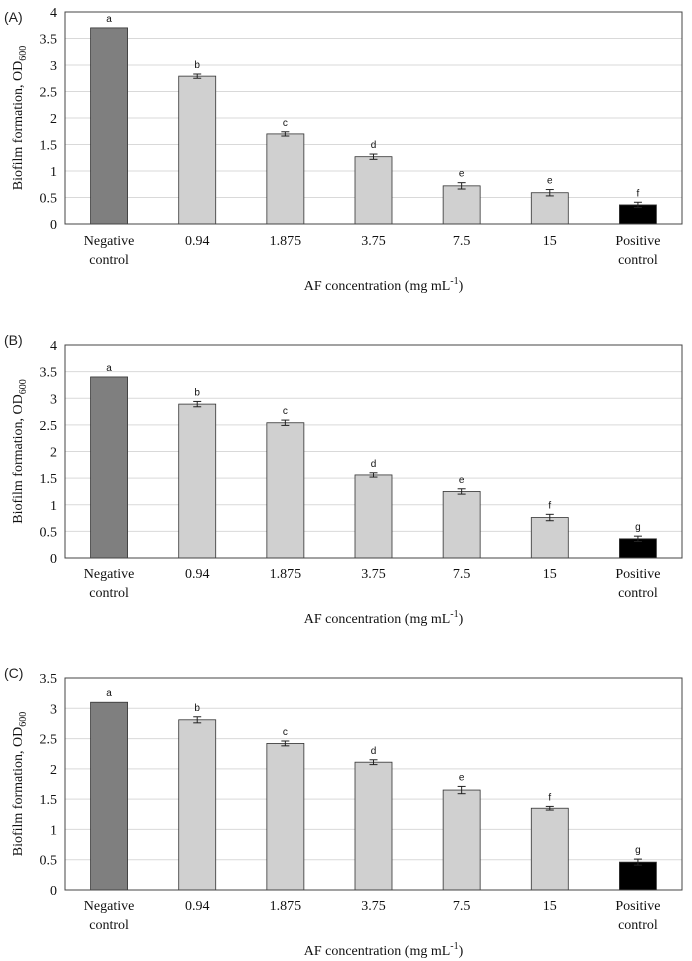 This screenshot has height=961, width=692. Describe the element at coordinates (13, 340) in the screenshot. I see `panel-label: (B)` at that location.